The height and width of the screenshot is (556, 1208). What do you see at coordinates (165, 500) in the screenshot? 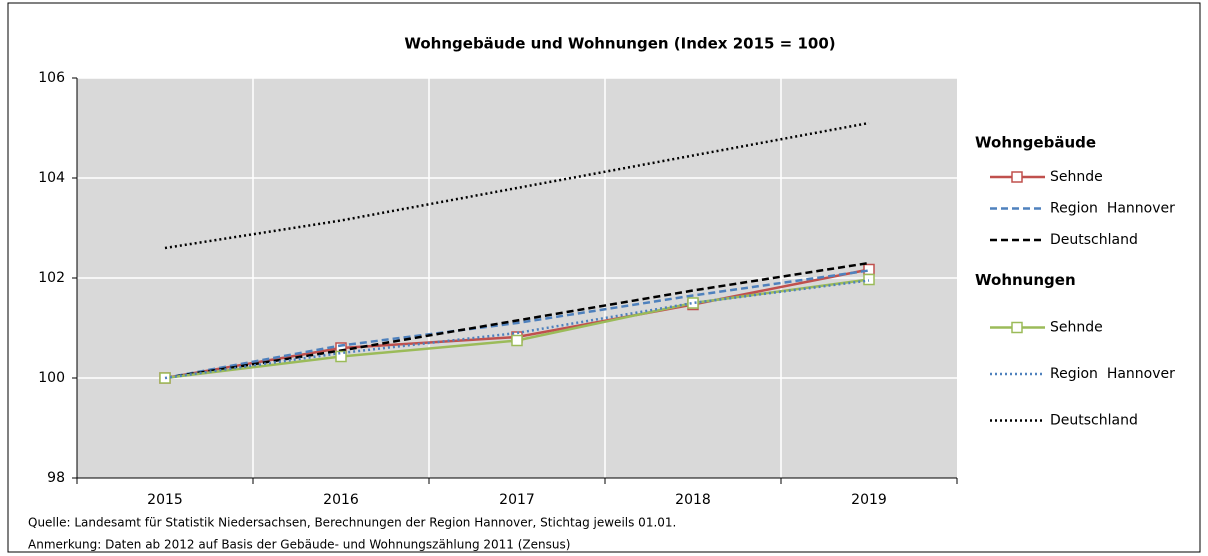
I see `x-tick-label: 2015` at bounding box center [165, 500].